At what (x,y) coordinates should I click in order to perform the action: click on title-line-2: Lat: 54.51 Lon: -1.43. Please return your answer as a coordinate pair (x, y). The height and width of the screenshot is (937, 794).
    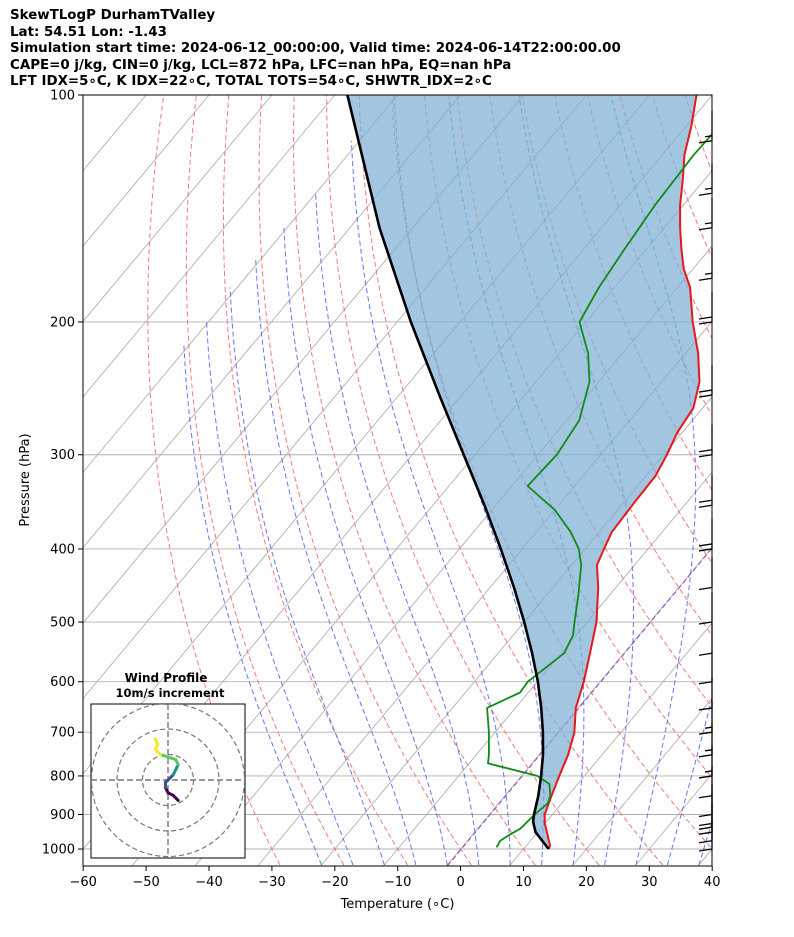
    Looking at the image, I should click on (88, 32).